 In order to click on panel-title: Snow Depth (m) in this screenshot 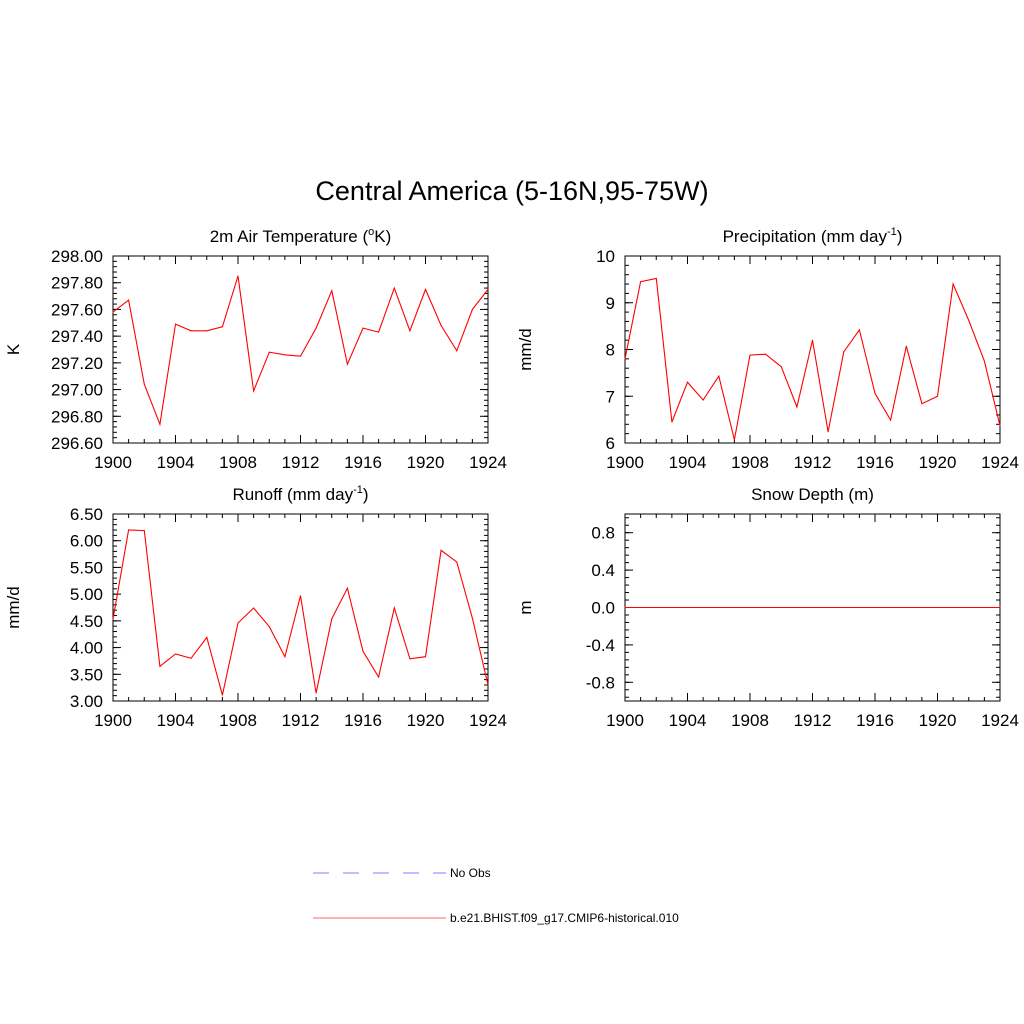, I will do `click(812, 494)`.